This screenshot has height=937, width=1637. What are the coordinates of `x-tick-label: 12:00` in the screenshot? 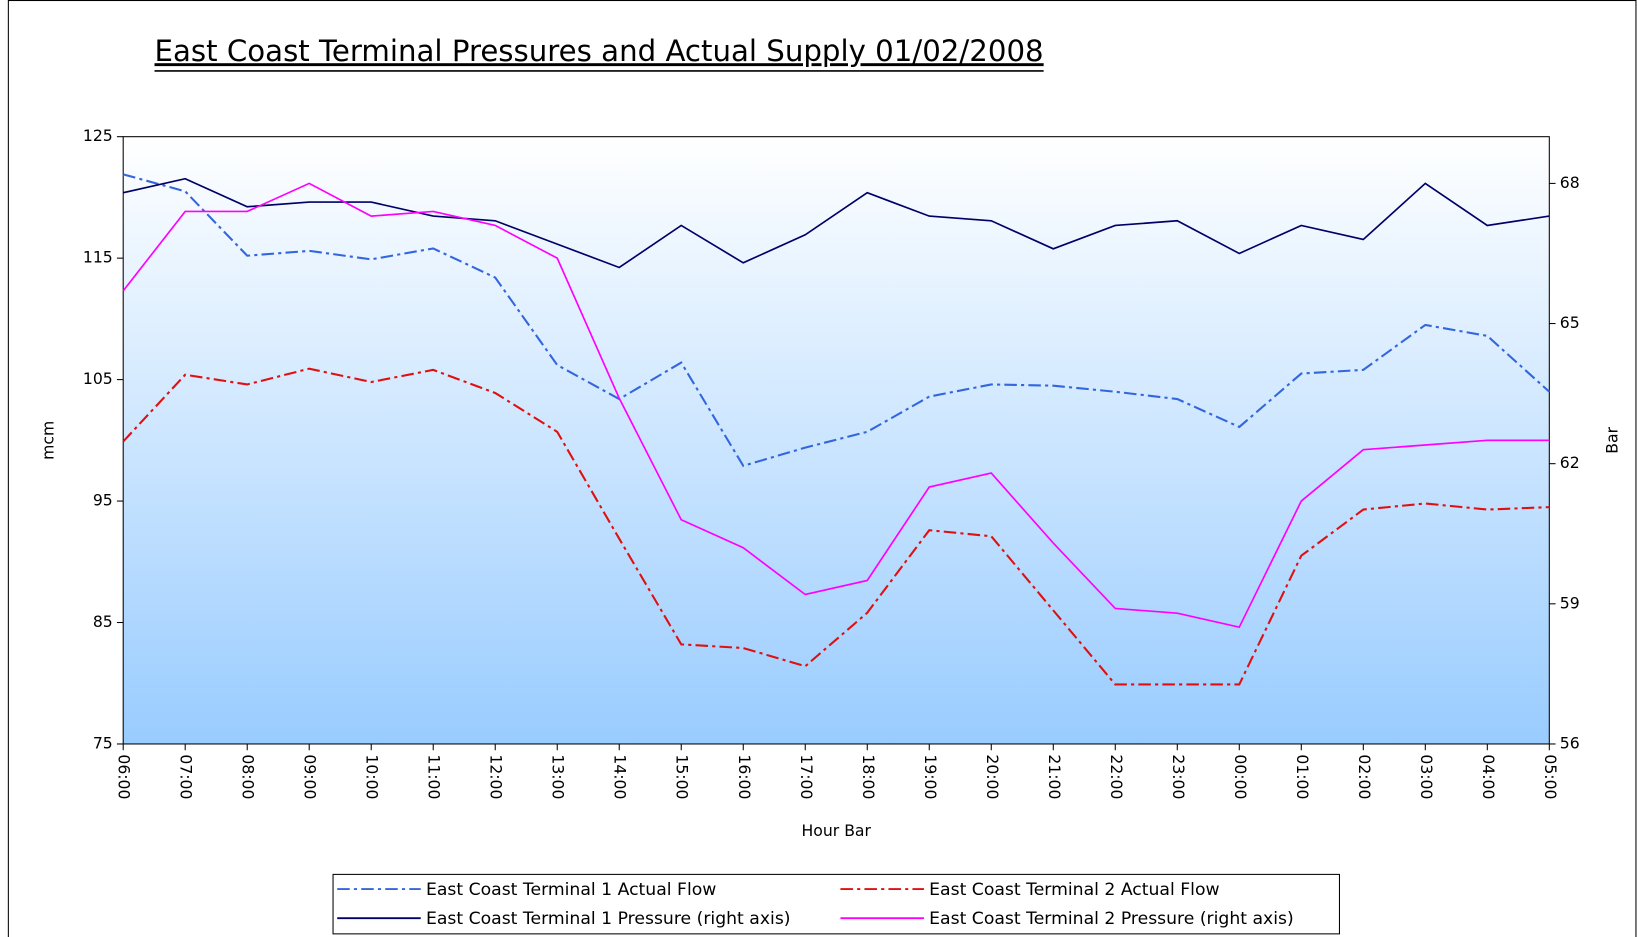 It's located at (496, 776).